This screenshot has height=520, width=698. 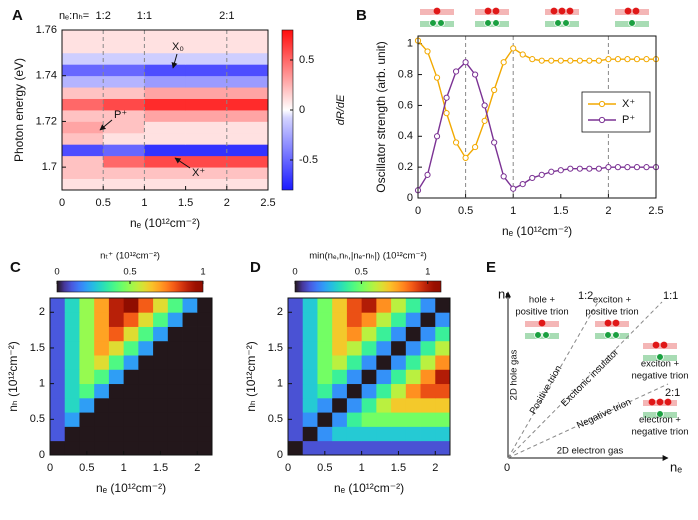 What do you see at coordinates (546, 390) in the screenshot?
I see `phase-label: Positive trion` at bounding box center [546, 390].